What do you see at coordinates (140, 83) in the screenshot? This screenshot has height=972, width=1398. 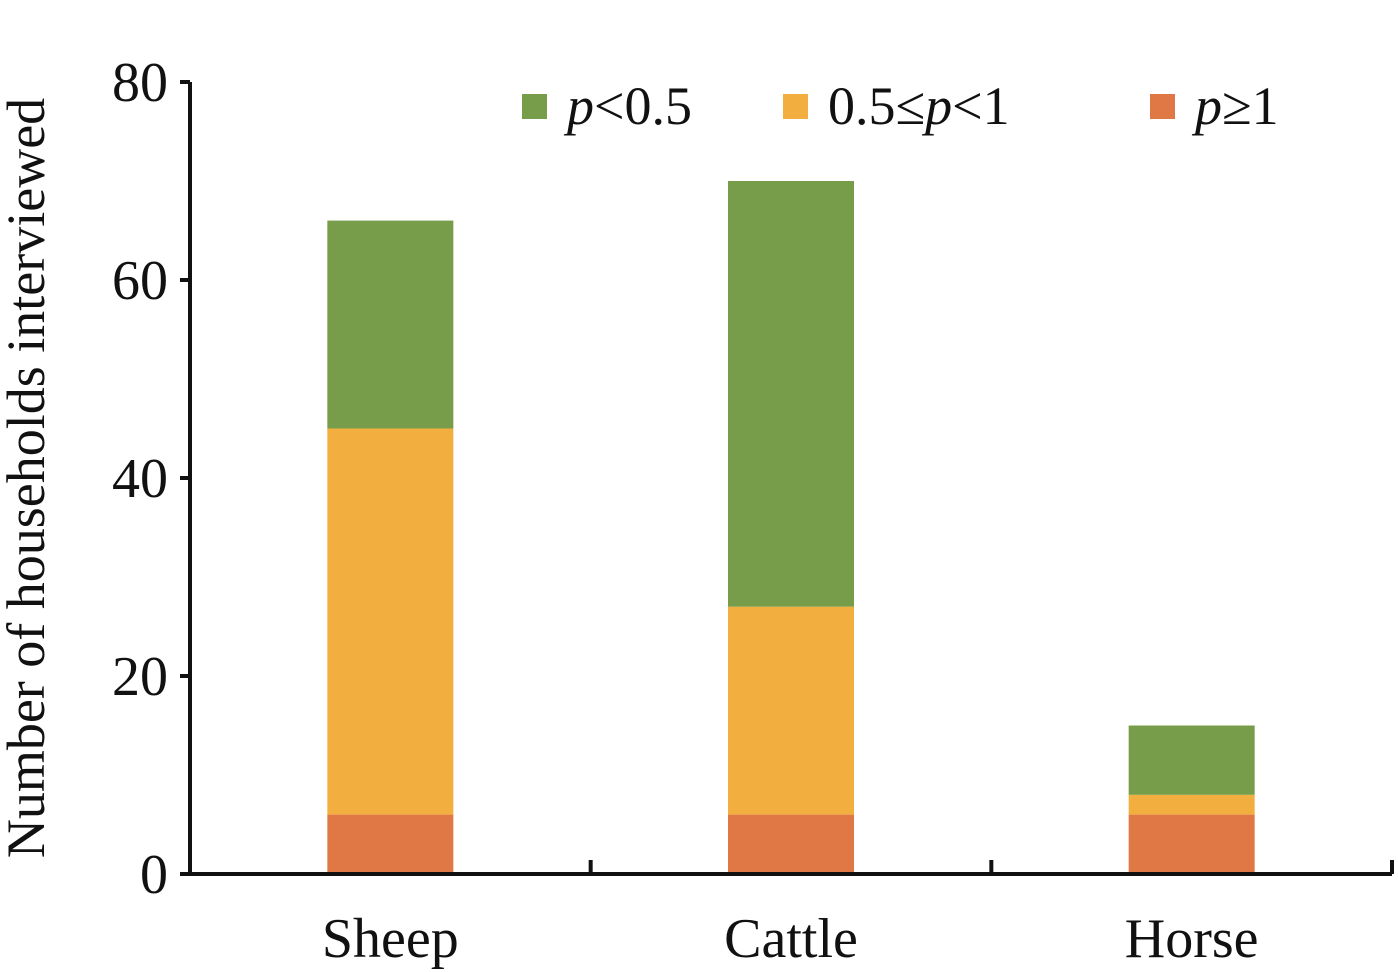 I see `y-tick-label: 80` at bounding box center [140, 83].